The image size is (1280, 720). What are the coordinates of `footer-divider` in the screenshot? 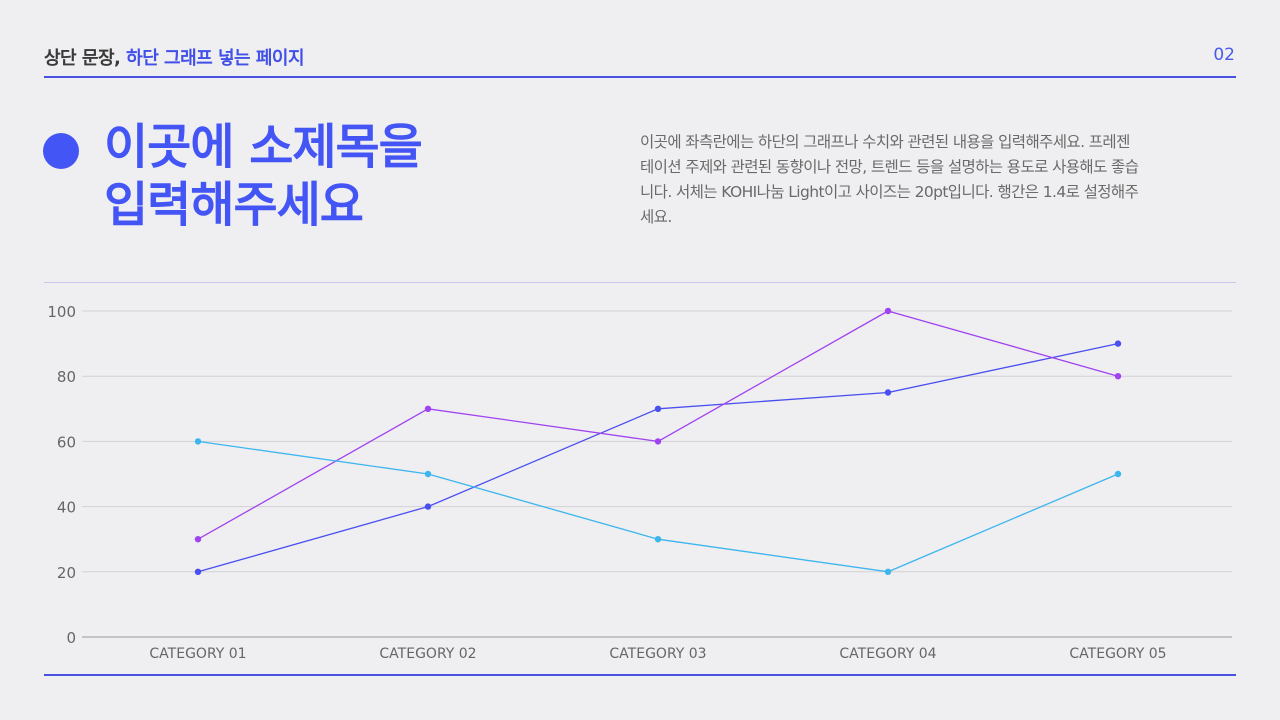 It's located at (640, 675).